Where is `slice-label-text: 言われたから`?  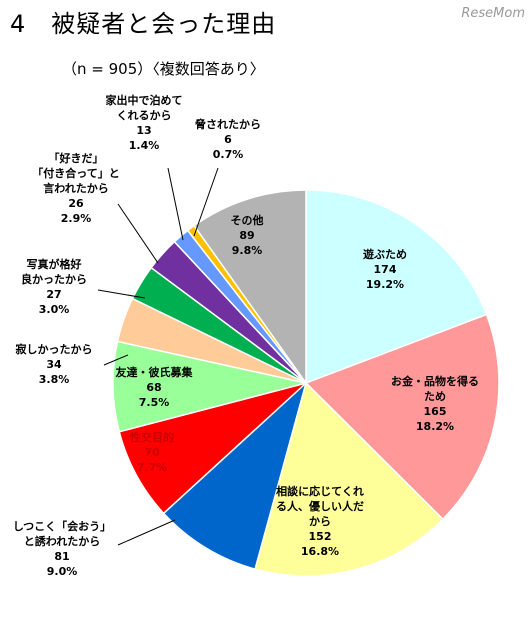 slice-label-text: 言われたから is located at coordinates (75, 188).